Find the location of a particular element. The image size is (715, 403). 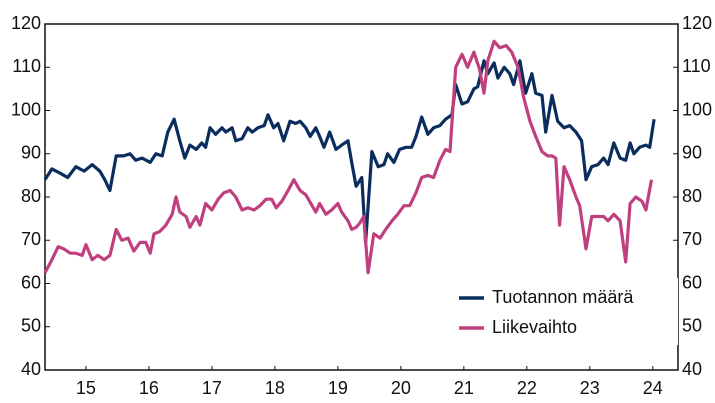

y-tick-label: 100 is located at coordinates (26, 109).